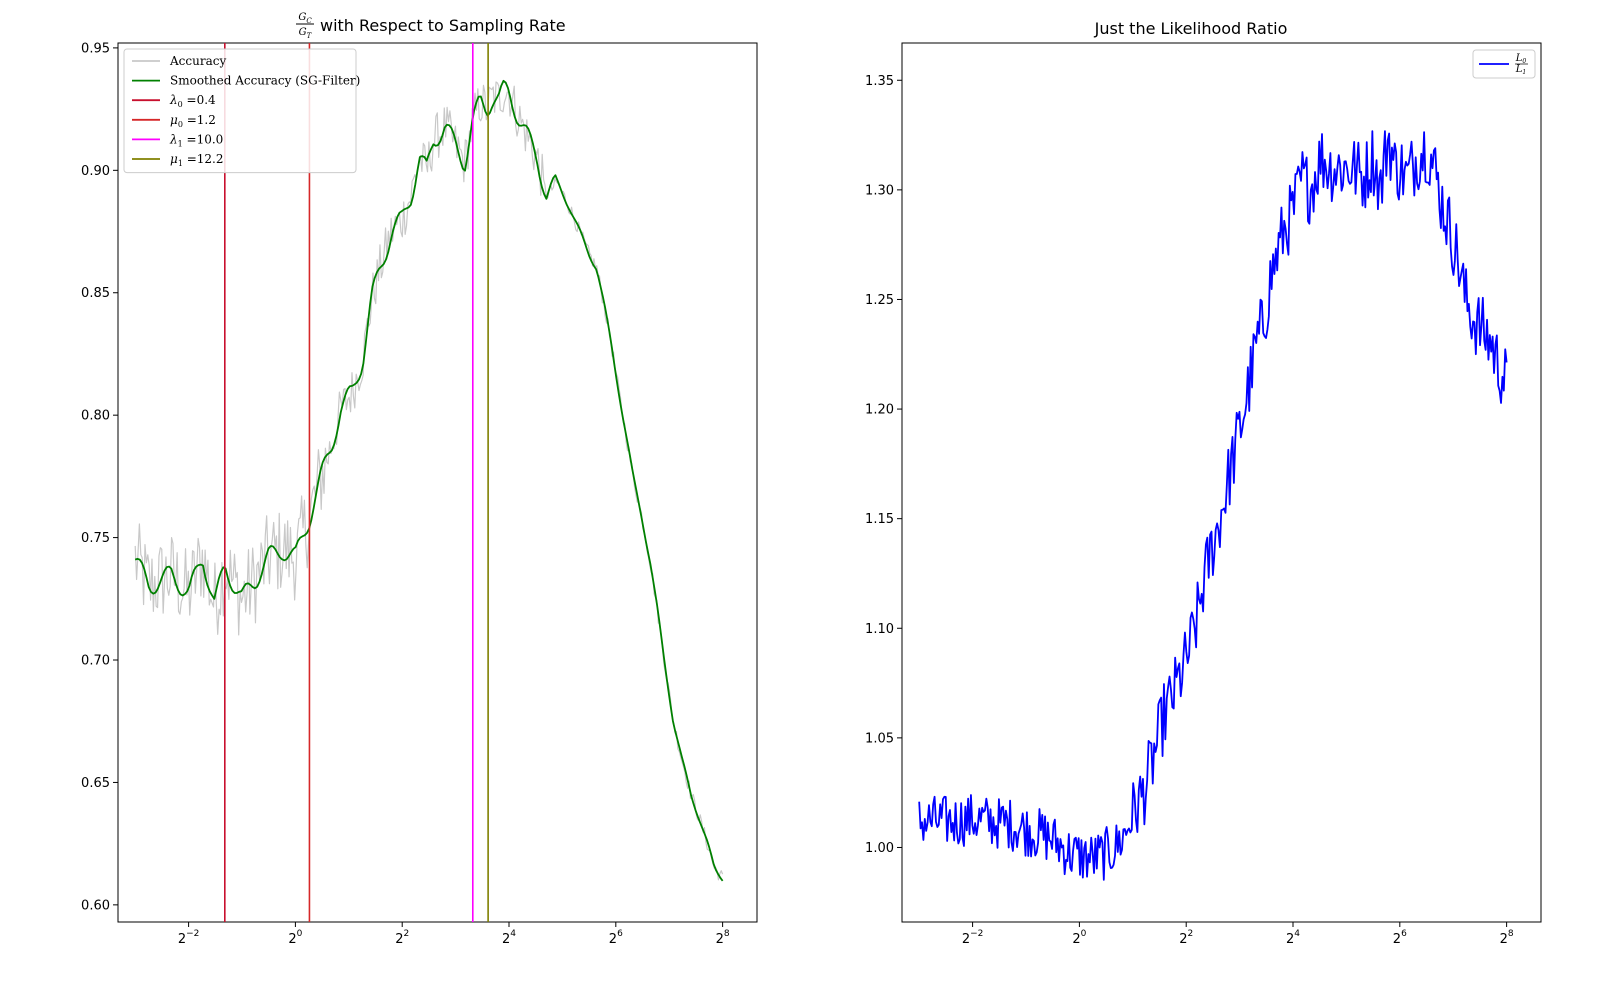 The width and height of the screenshot is (1600, 1000). Describe the element at coordinates (1520, 70) in the screenshot. I see `right-legend-label-denominator: L1` at that location.